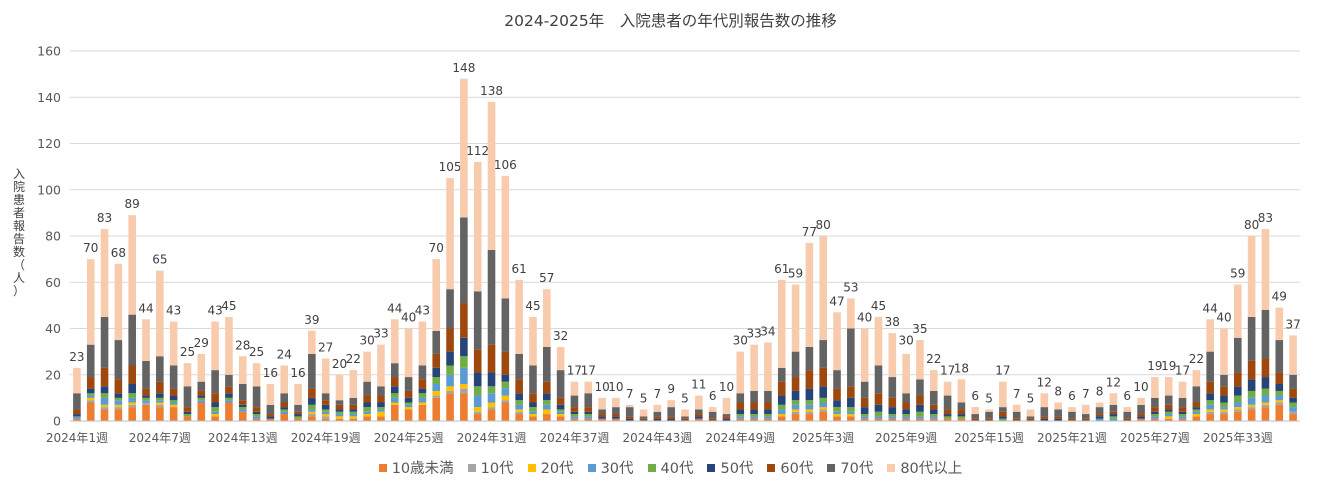 Image resolution: width=1341 pixels, height=489 pixels. I want to click on total-label: 49, so click(1279, 297).